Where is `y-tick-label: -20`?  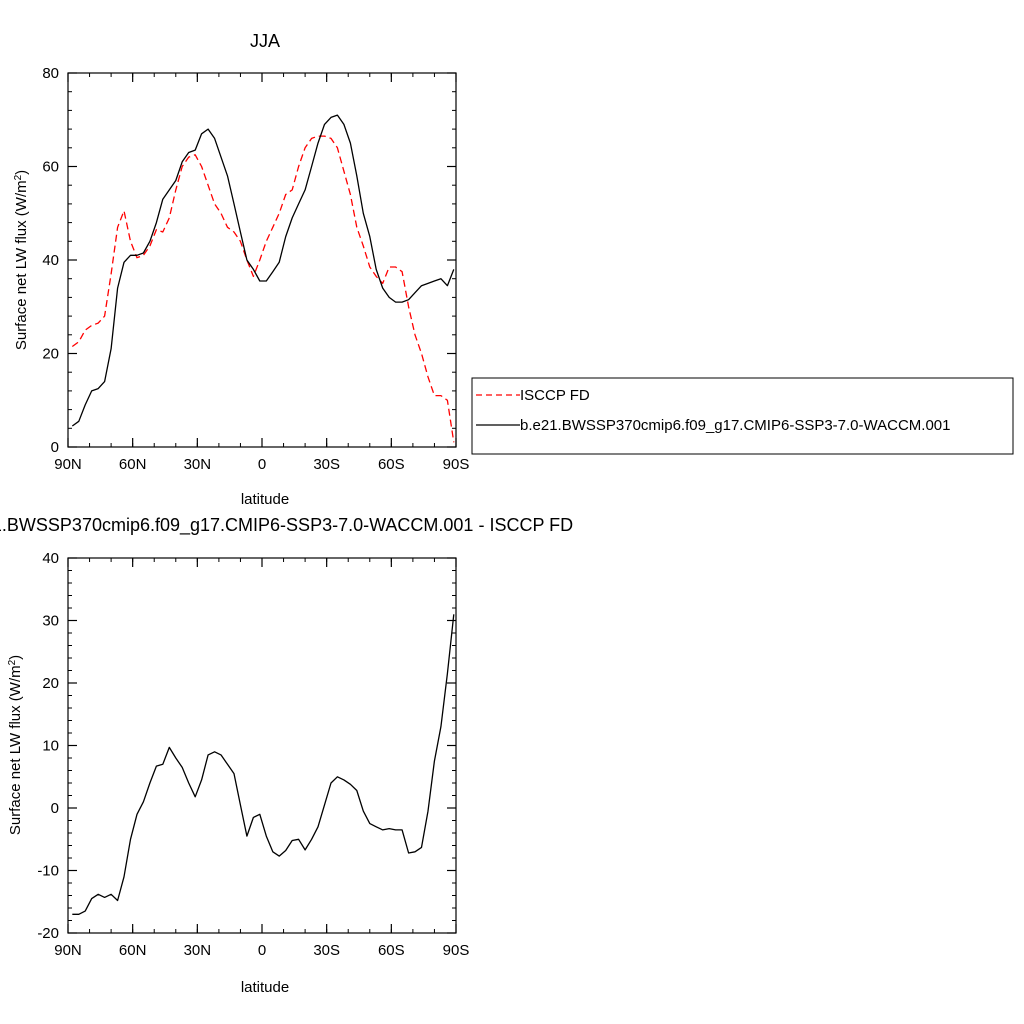
y-tick-label: -20 is located at coordinates (48, 933).